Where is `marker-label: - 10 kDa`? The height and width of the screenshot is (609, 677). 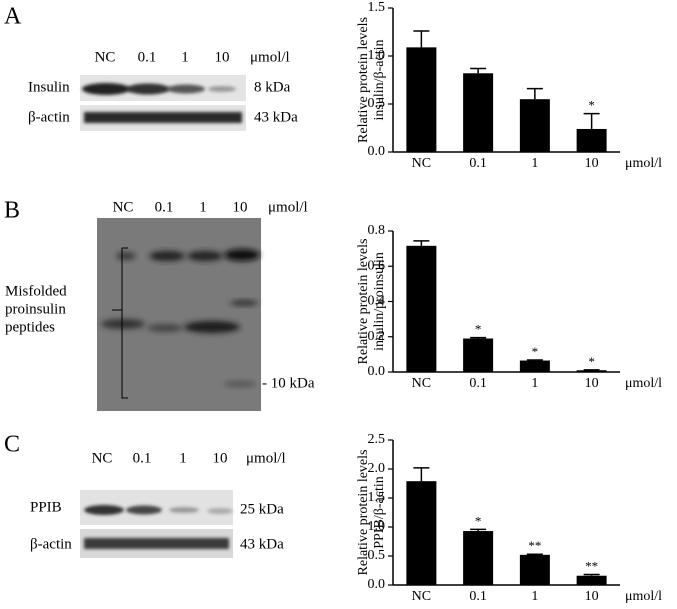 marker-label: - 10 kDa is located at coordinates (288, 383).